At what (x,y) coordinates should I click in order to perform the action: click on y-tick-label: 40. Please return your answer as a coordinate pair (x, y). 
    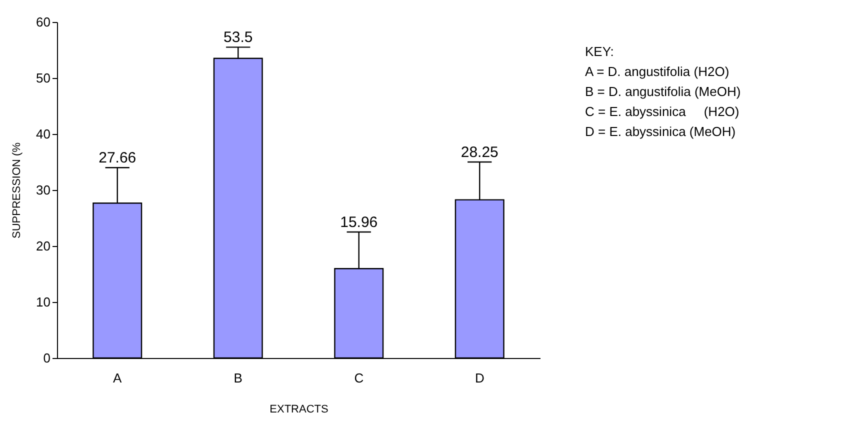
    Looking at the image, I should click on (43, 134).